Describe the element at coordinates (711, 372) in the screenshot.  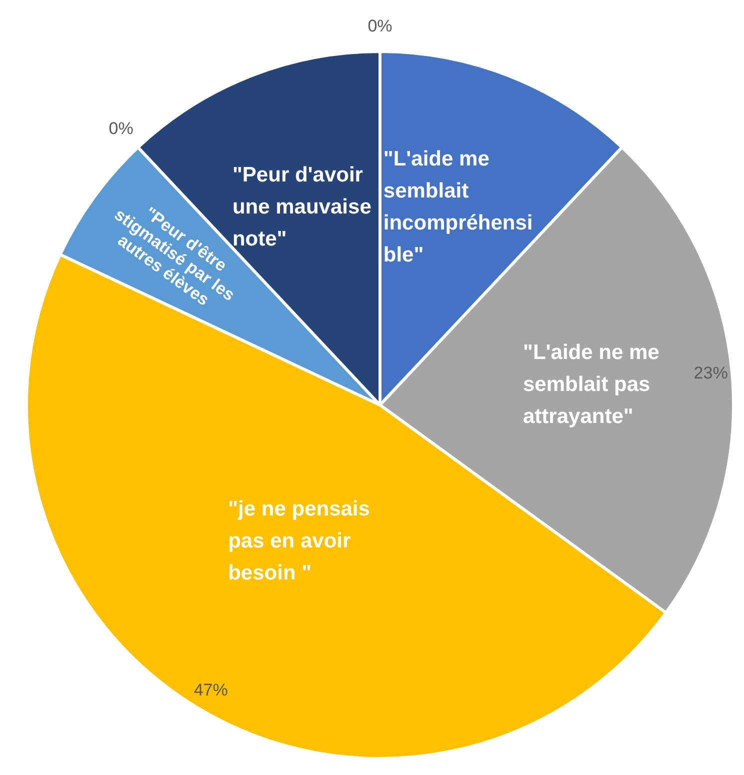
I see `data-label: 23%` at that location.